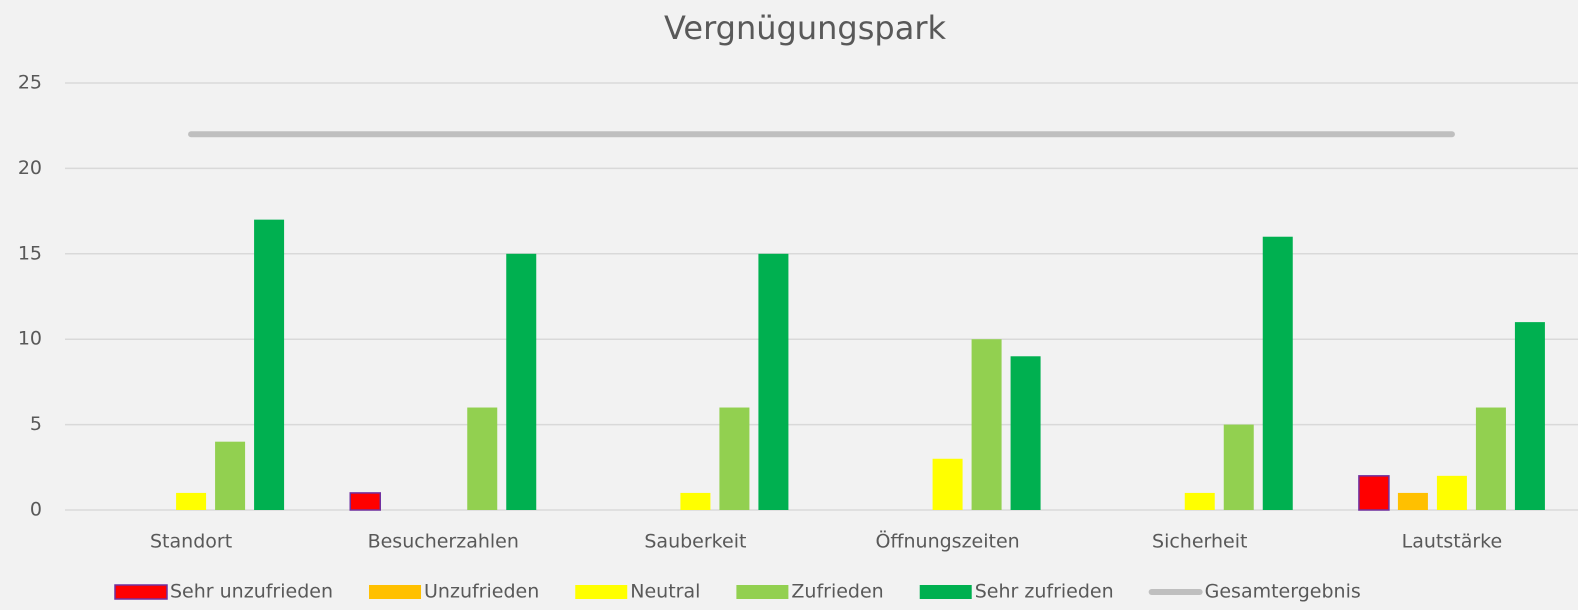 The width and height of the screenshot is (1578, 610). What do you see at coordinates (30, 339) in the screenshot?
I see `y-tick-label: 10` at bounding box center [30, 339].